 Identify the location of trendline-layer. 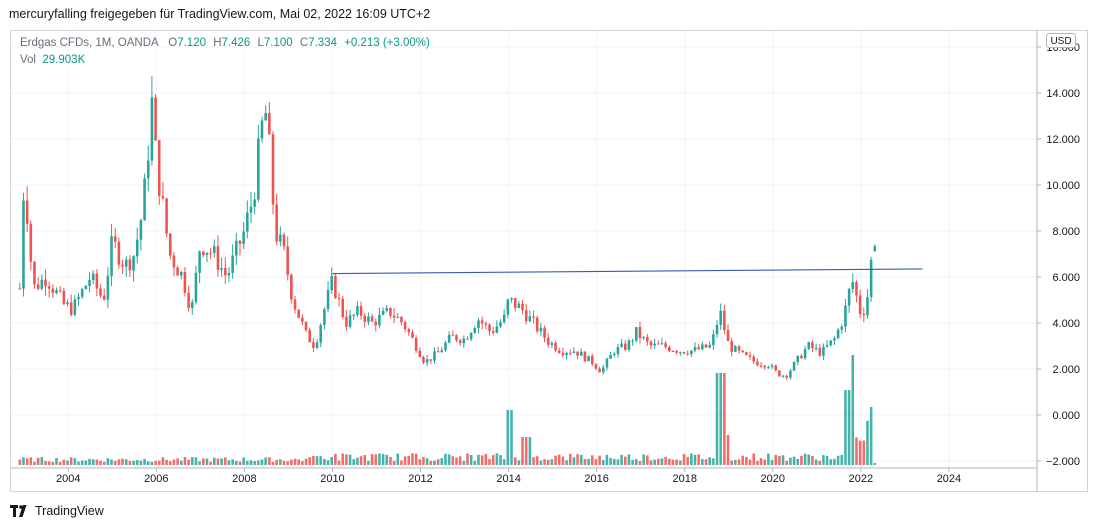
(627, 271).